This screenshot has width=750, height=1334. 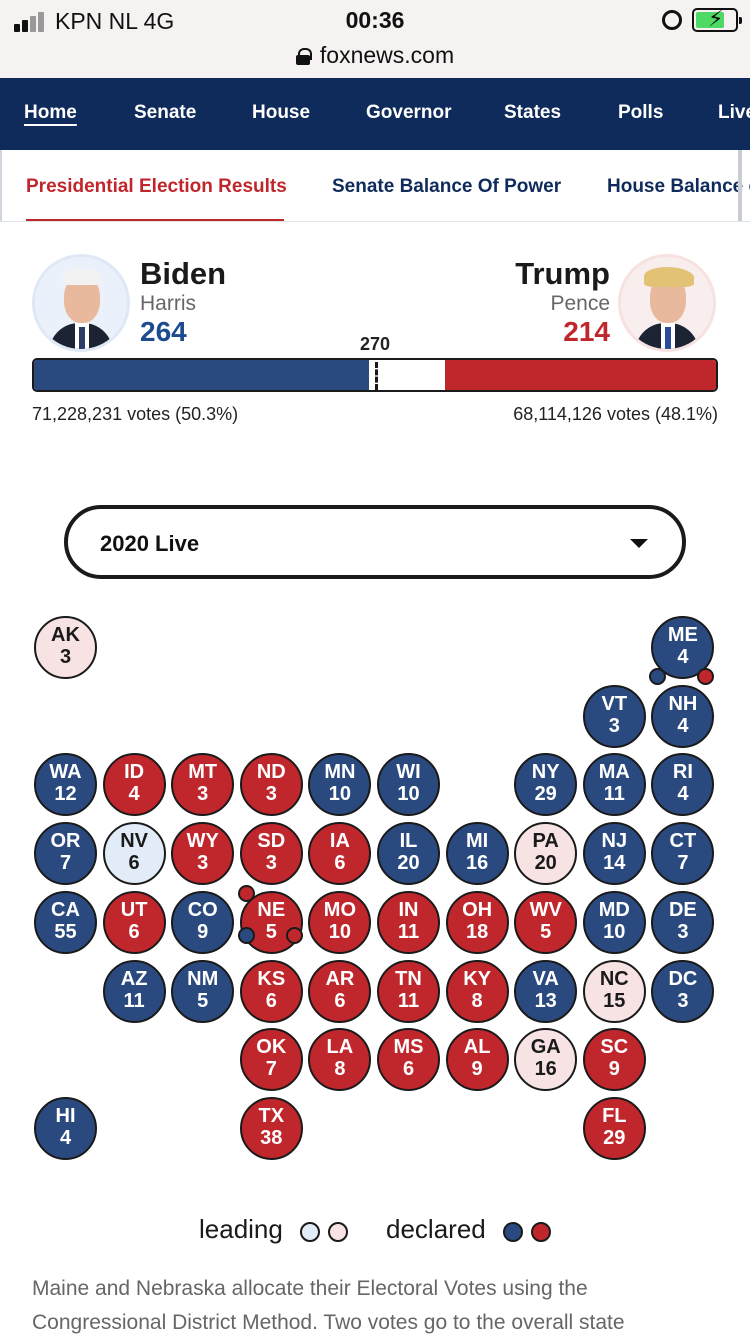 I want to click on nav-states: States, so click(x=533, y=112).